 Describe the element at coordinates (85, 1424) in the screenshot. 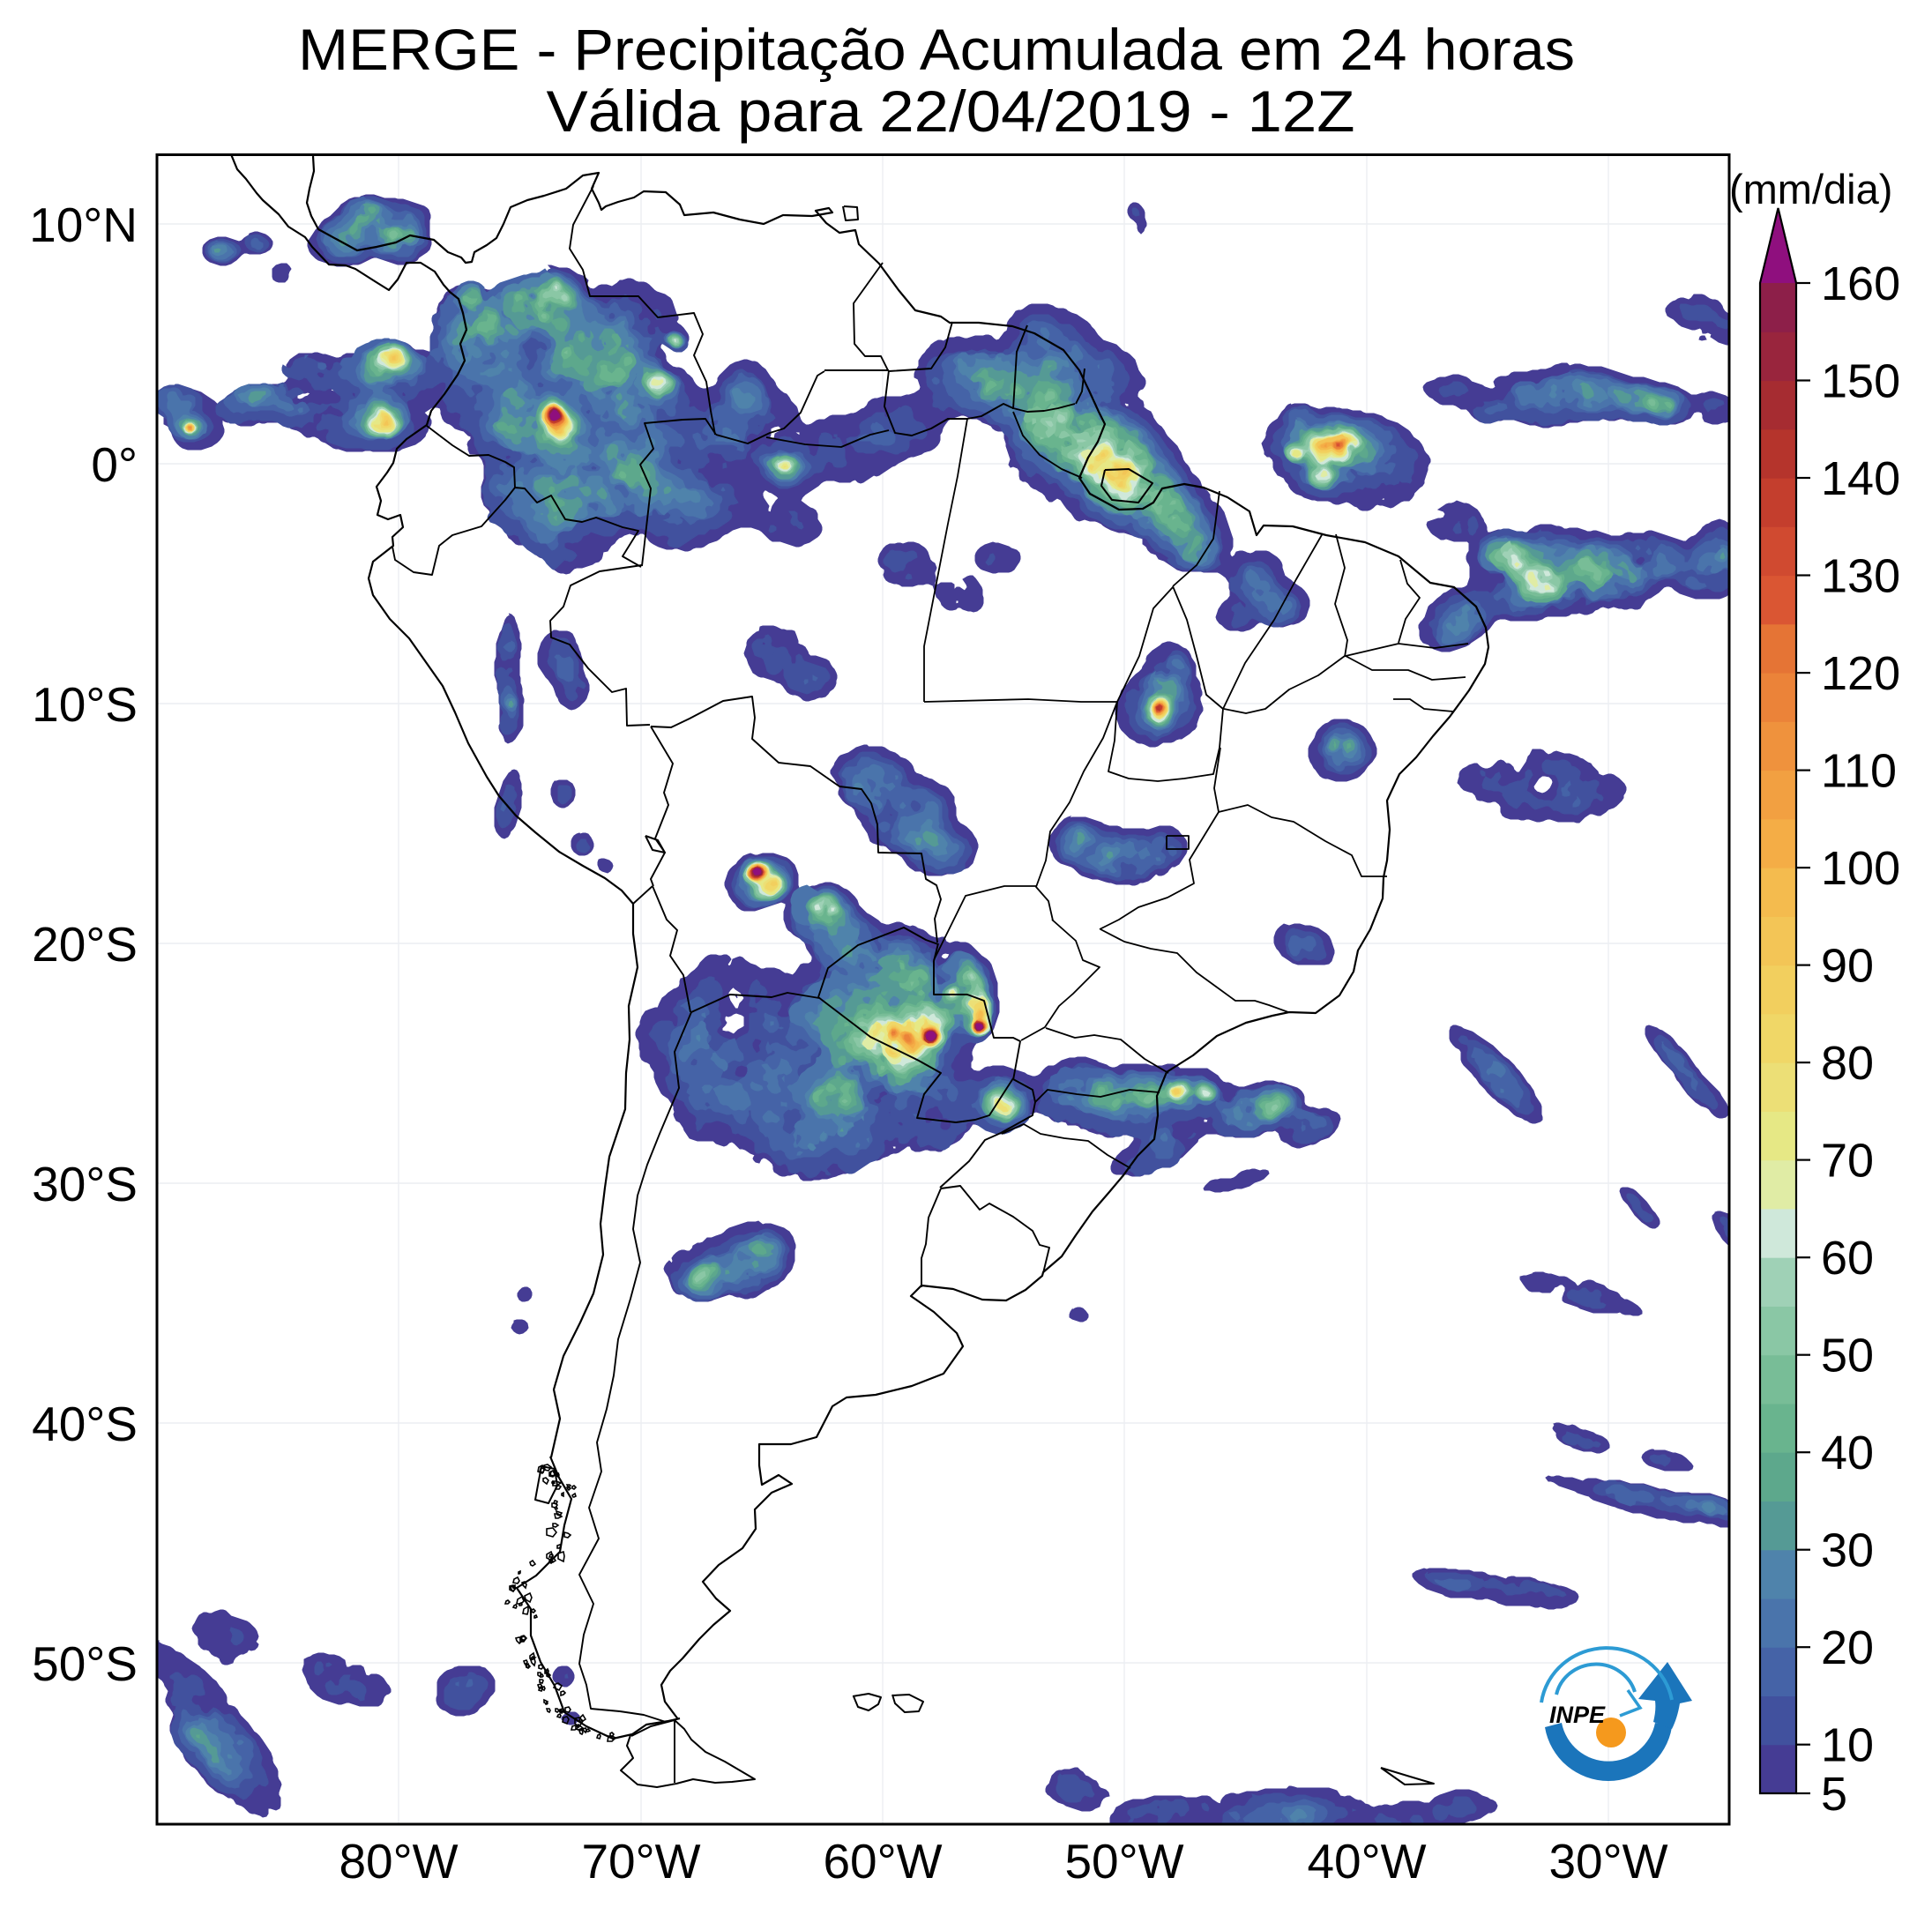

I see `svg-text: 40°S` at that location.